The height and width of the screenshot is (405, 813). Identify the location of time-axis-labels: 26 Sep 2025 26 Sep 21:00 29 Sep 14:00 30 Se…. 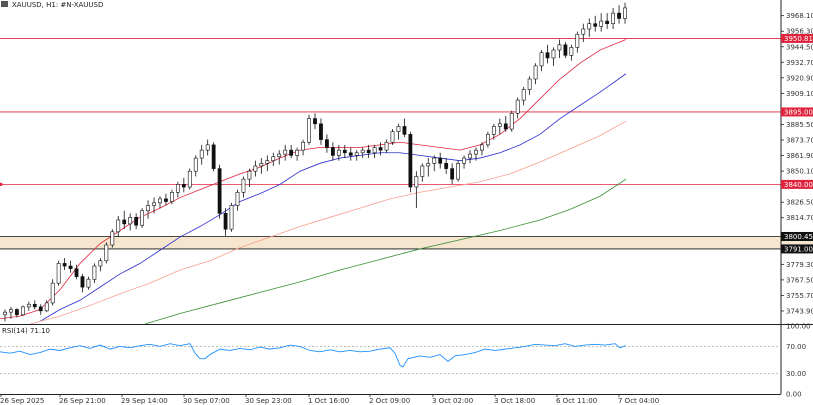
(329, 399).